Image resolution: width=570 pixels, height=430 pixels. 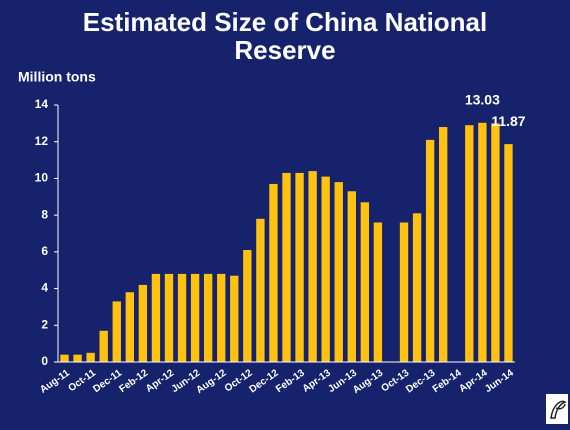 What do you see at coordinates (499, 381) in the screenshot?
I see `x-tick-label: Jun-14` at bounding box center [499, 381].